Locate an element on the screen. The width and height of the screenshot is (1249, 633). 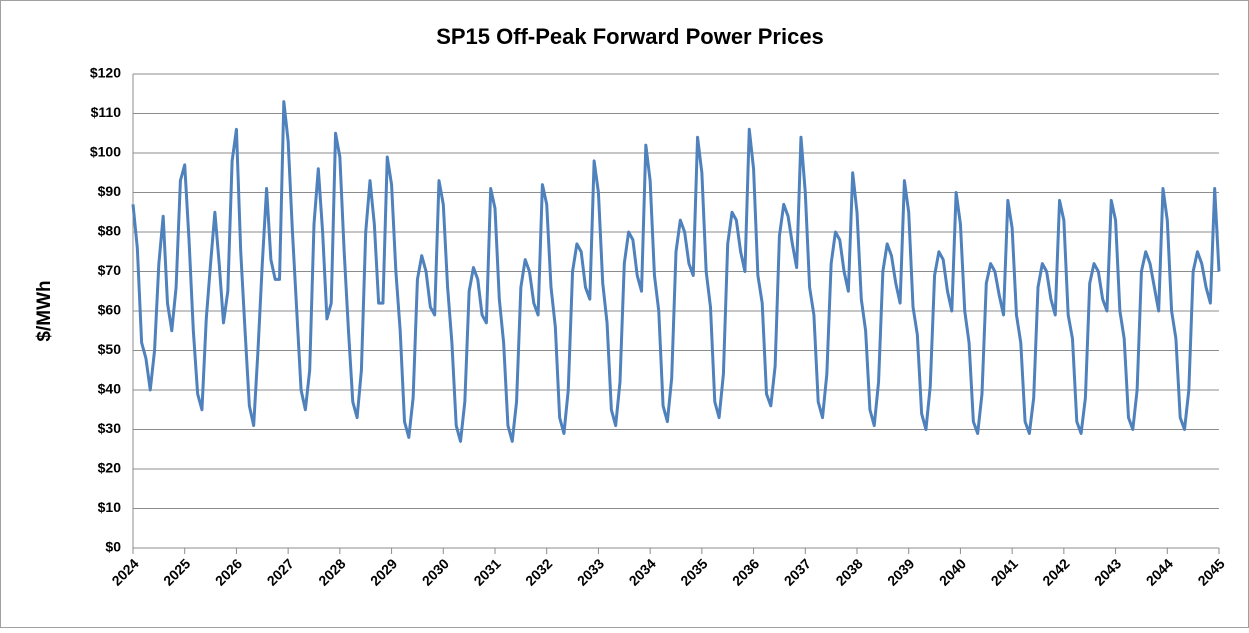
y-axis-label: $/MWh is located at coordinates (44, 310).